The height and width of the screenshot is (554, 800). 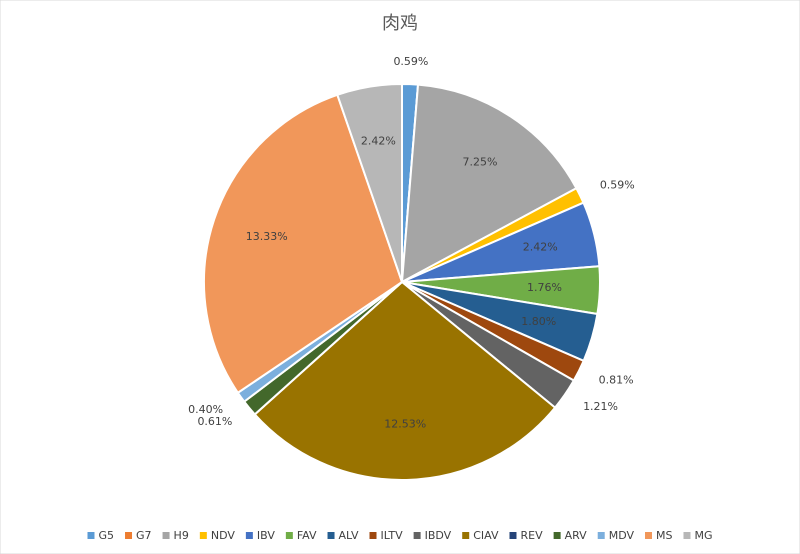 I want to click on data-label: 1.21%, so click(x=600, y=406).